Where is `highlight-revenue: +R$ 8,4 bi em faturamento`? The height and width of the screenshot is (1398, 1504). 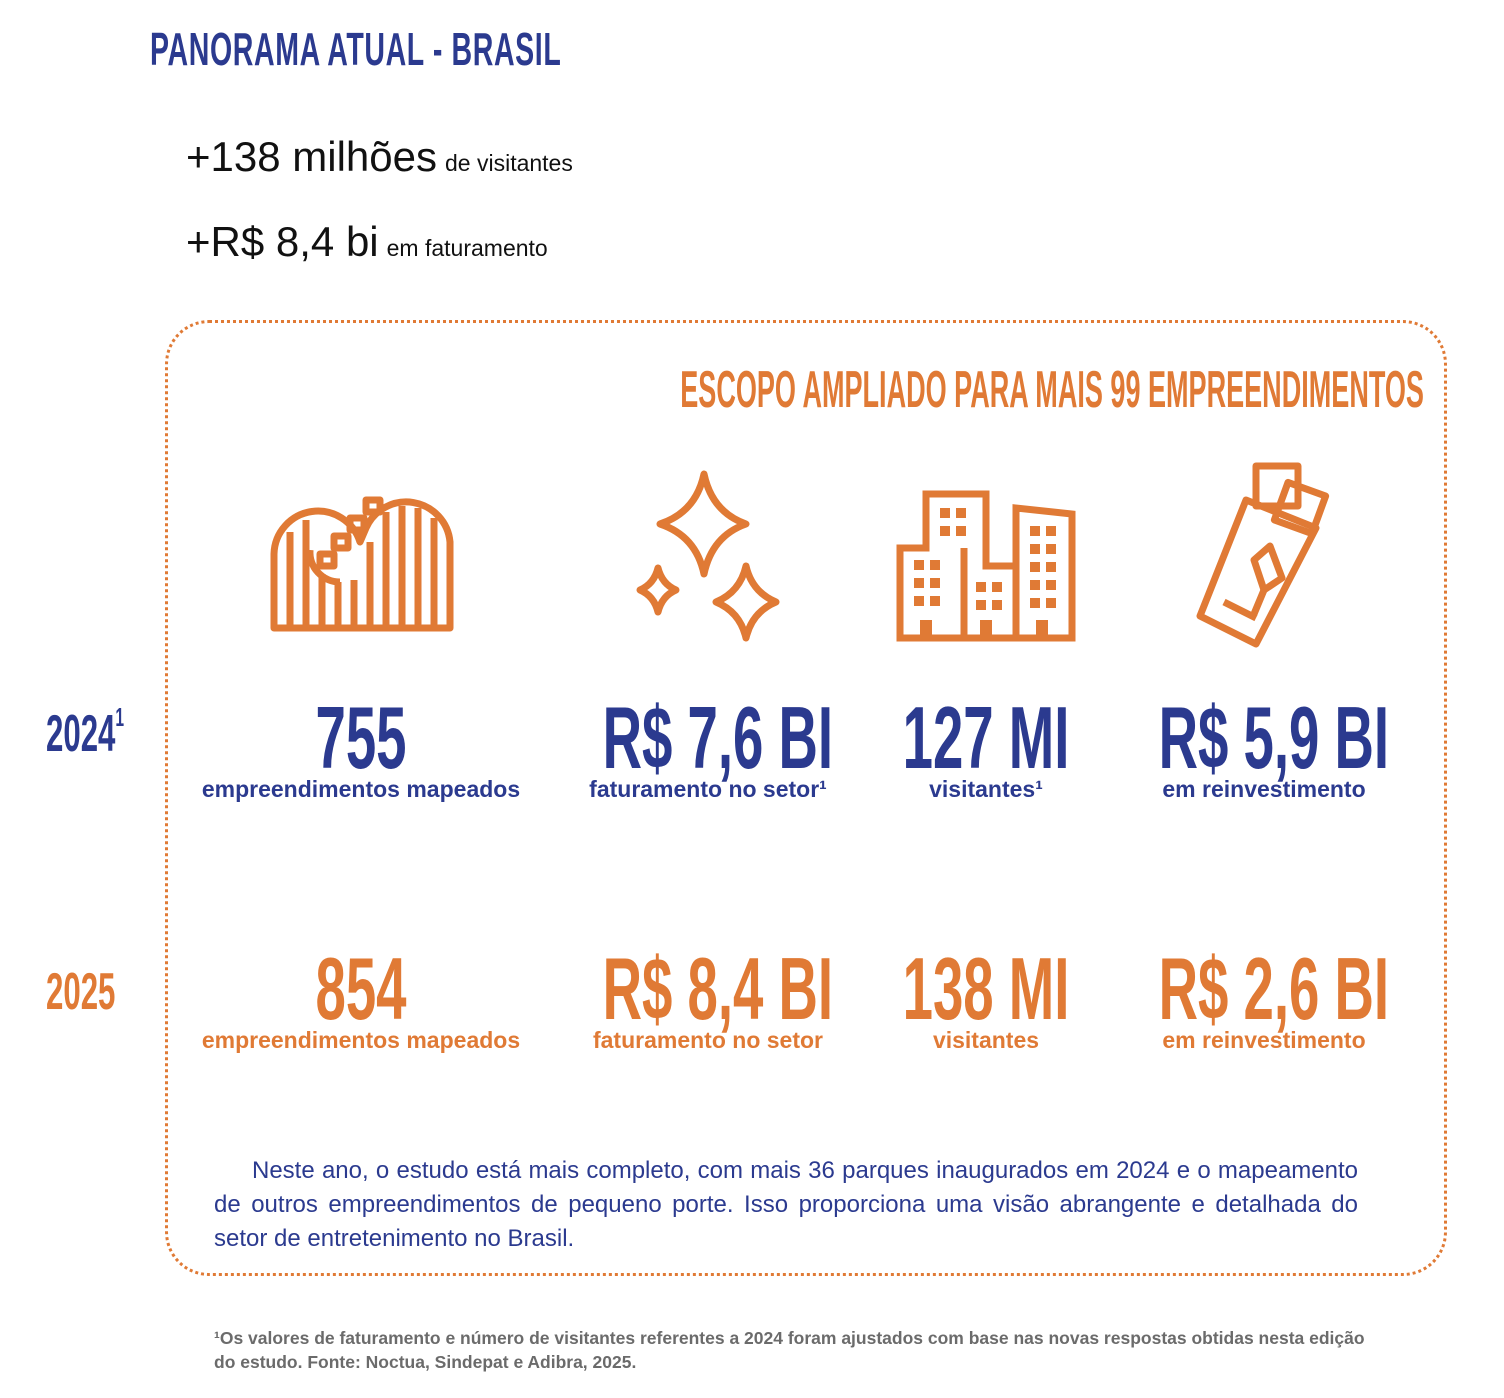 highlight-revenue: +R$ 8,4 bi em faturamento is located at coordinates (367, 242).